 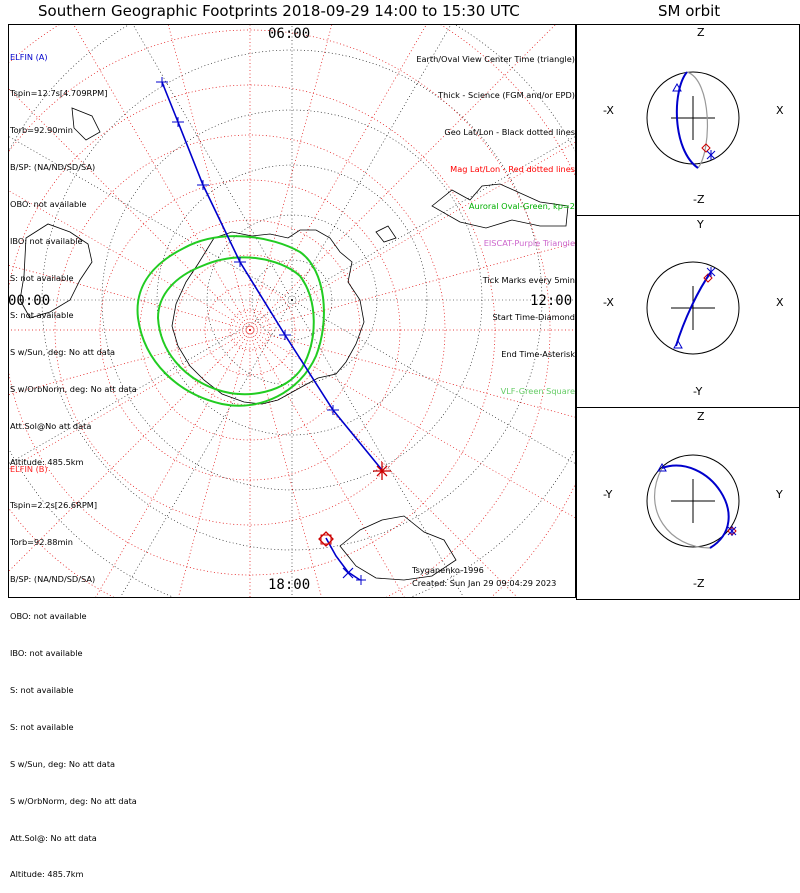 I want to click on elfin-a-line: Altitude: 485.5km, so click(x=47, y=462).